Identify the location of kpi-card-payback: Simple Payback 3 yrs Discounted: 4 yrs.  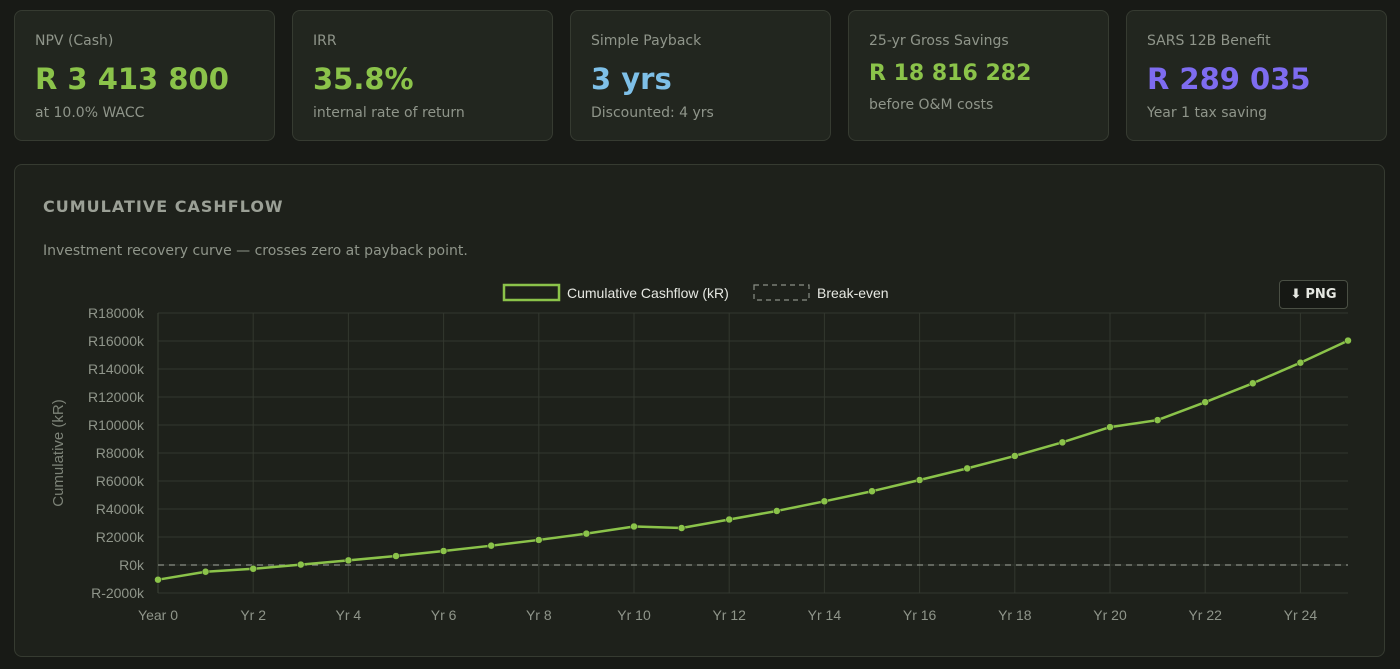
(700, 75).